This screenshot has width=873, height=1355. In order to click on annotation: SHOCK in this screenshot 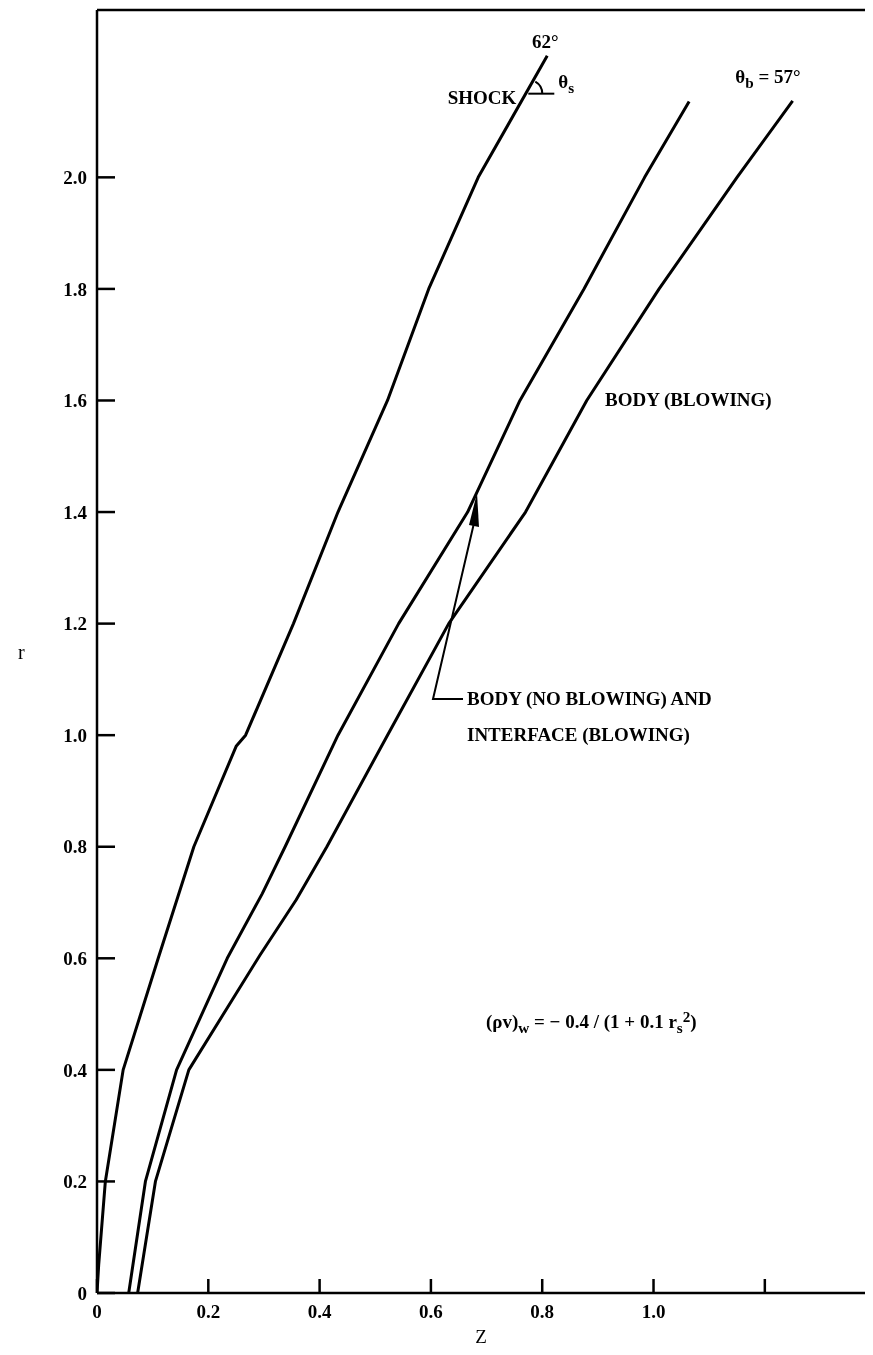, I will do `click(482, 97)`.